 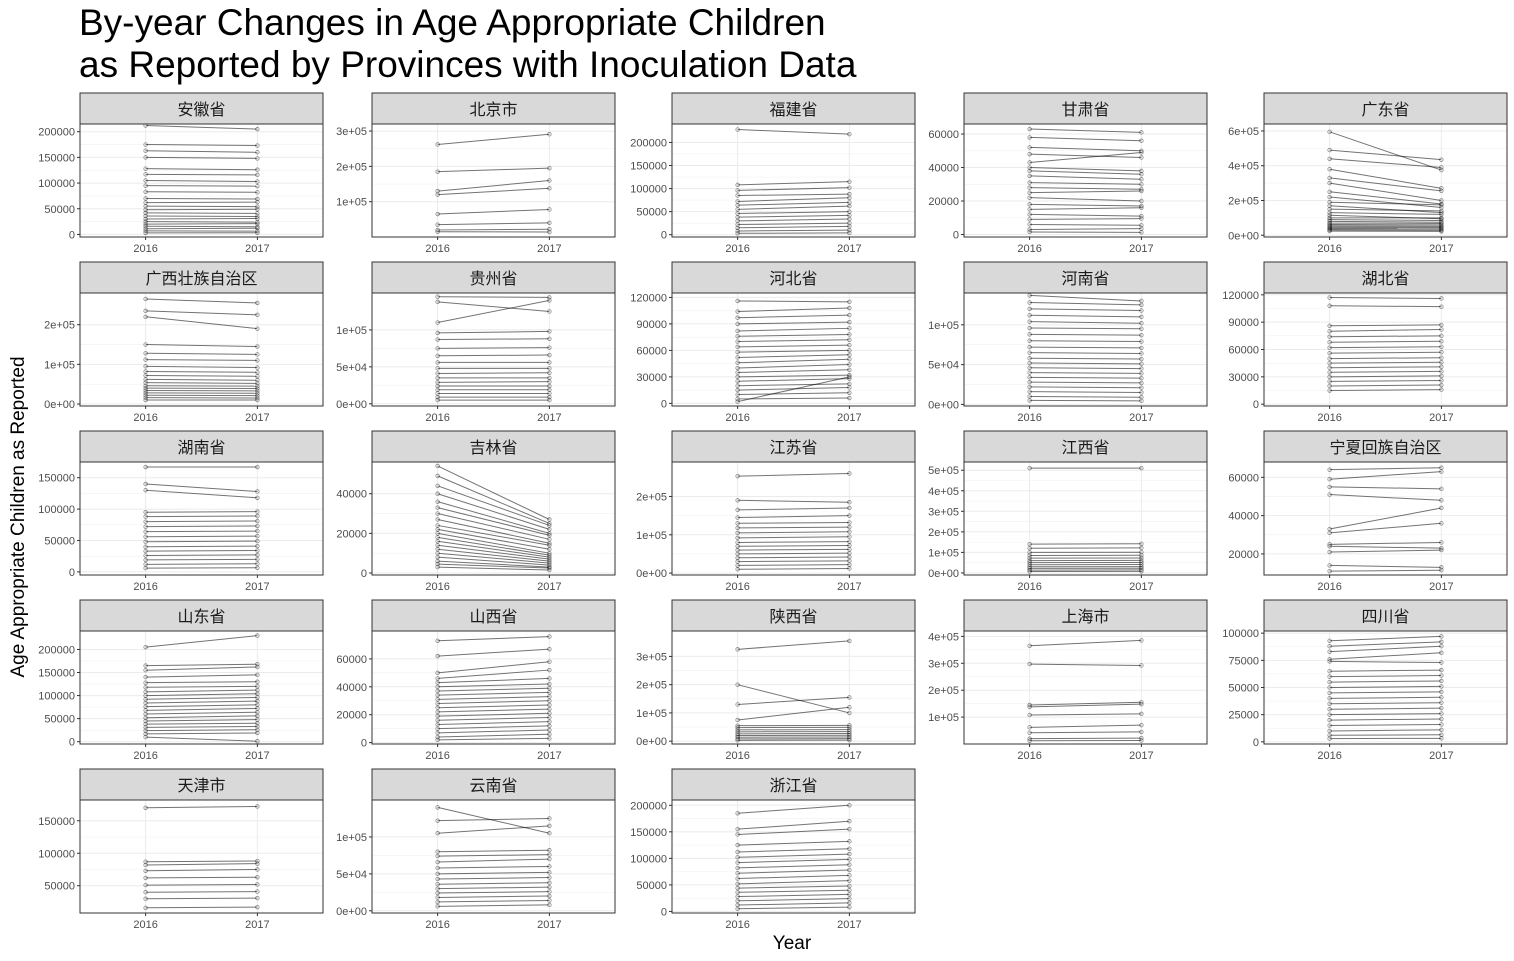 What do you see at coordinates (493, 109) in the screenshot?
I see `panel-strip-label: 北京市` at bounding box center [493, 109].